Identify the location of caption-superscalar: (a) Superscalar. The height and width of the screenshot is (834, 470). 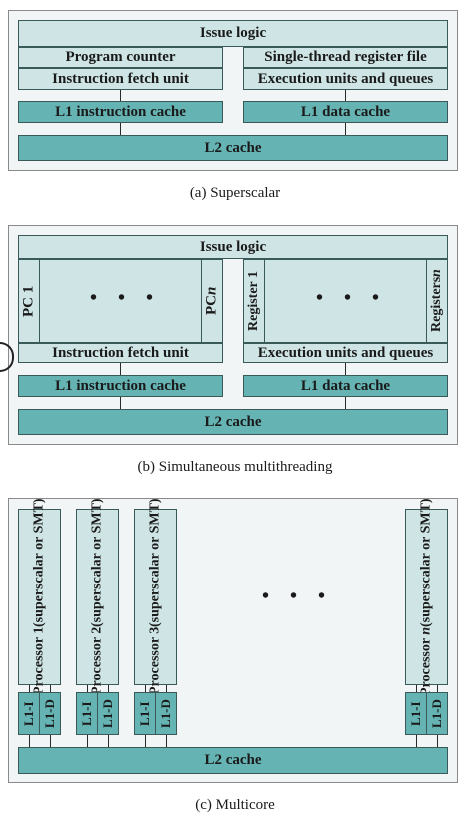
(235, 193).